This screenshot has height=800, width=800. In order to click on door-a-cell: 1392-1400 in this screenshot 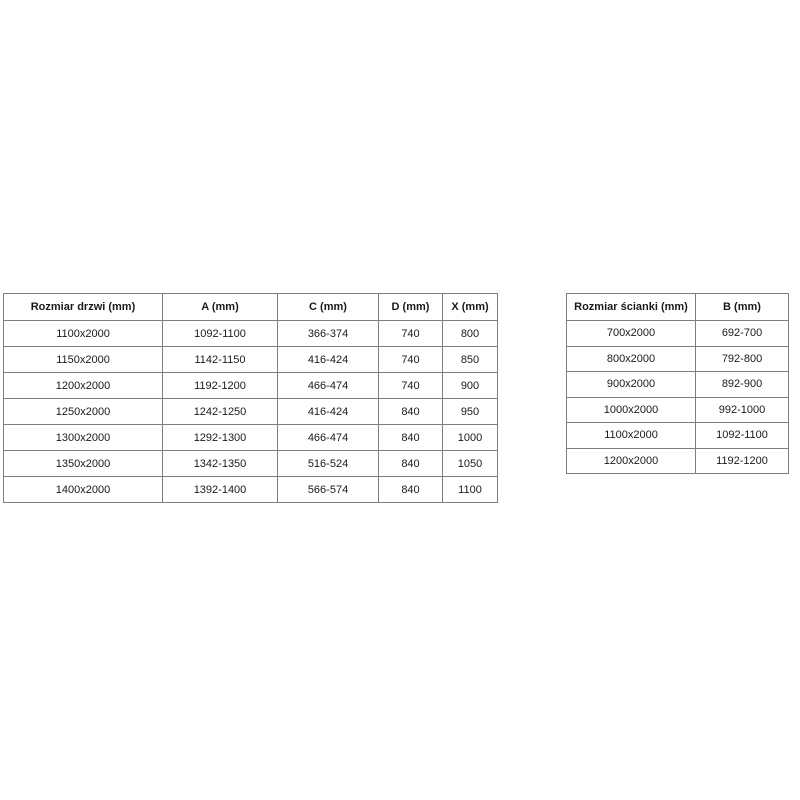, I will do `click(220, 489)`.